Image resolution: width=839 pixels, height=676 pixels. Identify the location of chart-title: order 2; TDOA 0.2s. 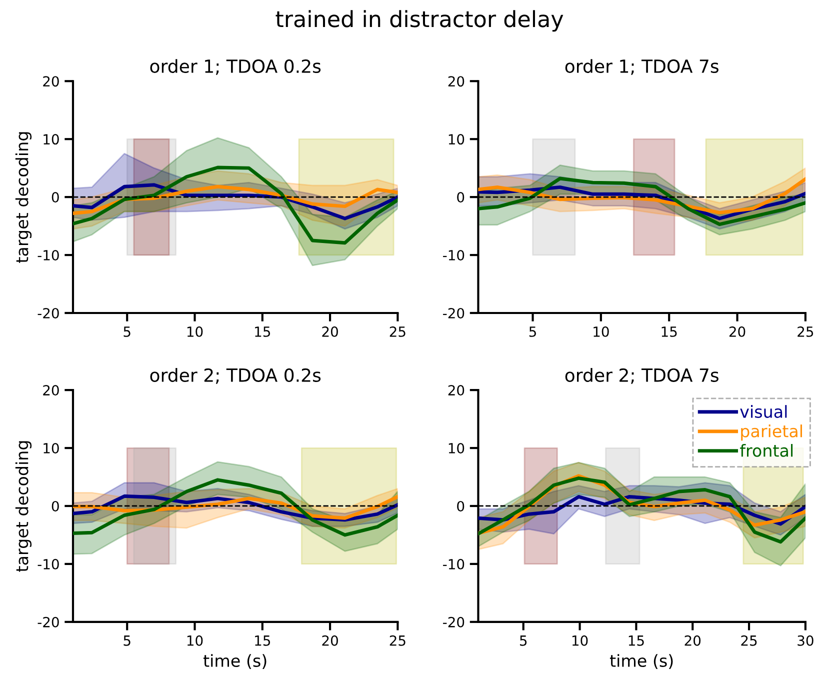
(235, 376).